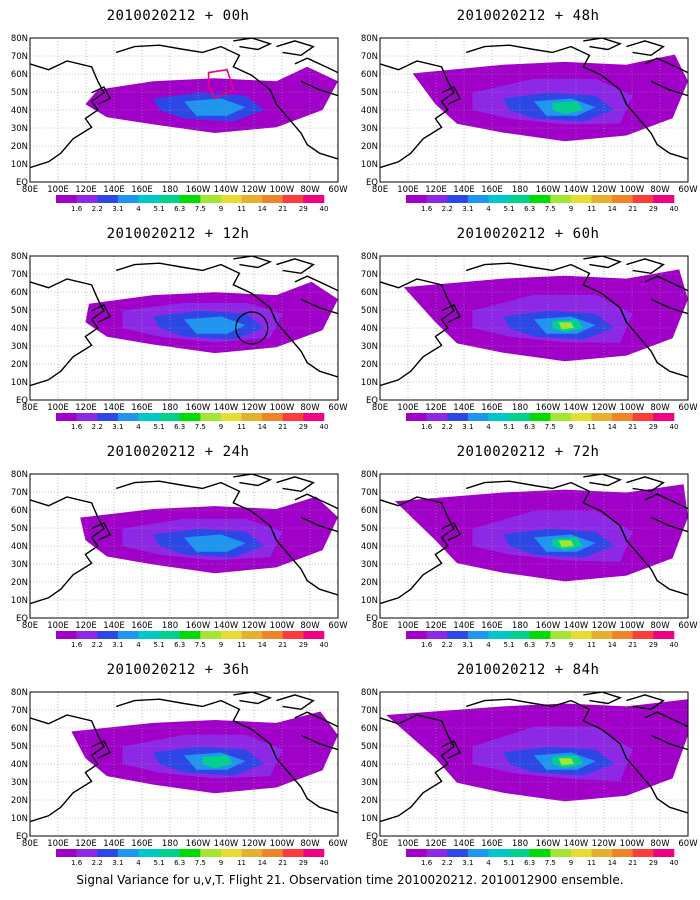  I want to click on panel-title: 2010020212 + 60h, so click(528, 234).